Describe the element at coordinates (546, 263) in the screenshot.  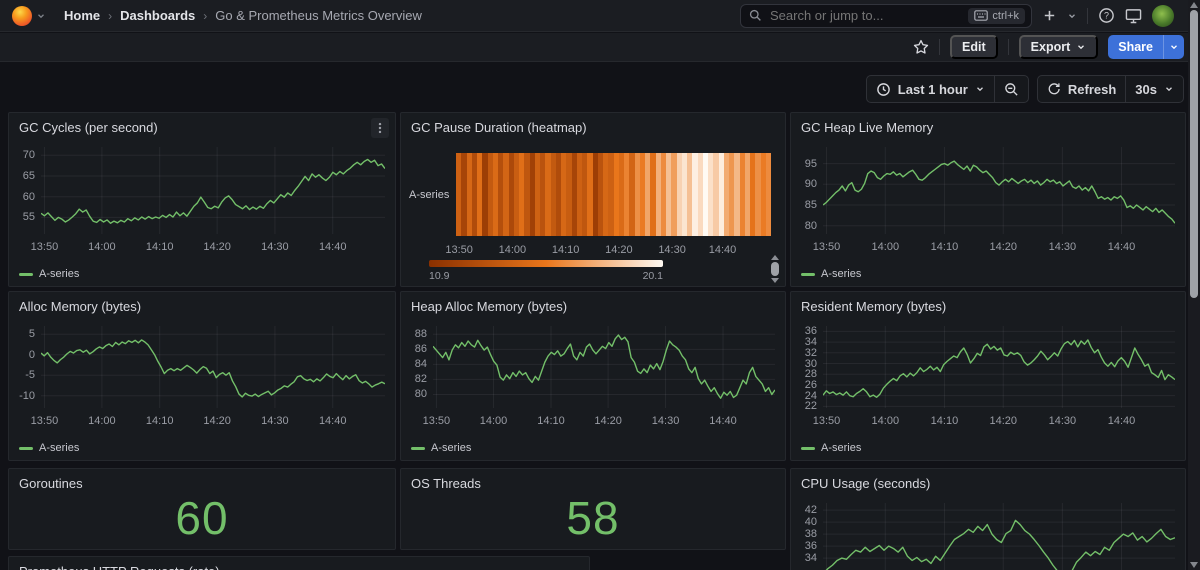
I see `heatmap-color-scale` at that location.